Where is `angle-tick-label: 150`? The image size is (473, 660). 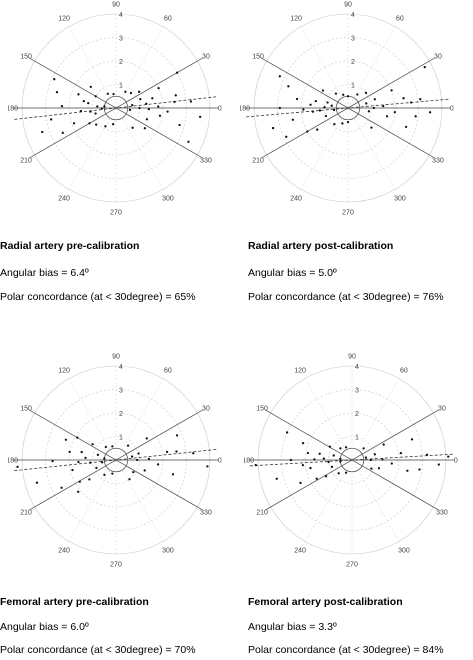
angle-tick-label: 150 is located at coordinates (262, 409).